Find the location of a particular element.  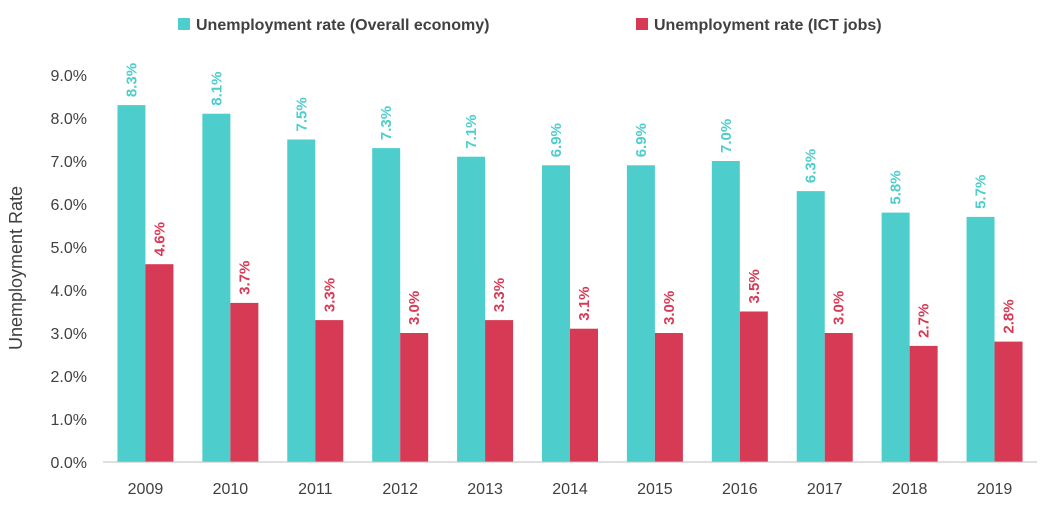

x-tick-label: 2011 is located at coordinates (315, 489).